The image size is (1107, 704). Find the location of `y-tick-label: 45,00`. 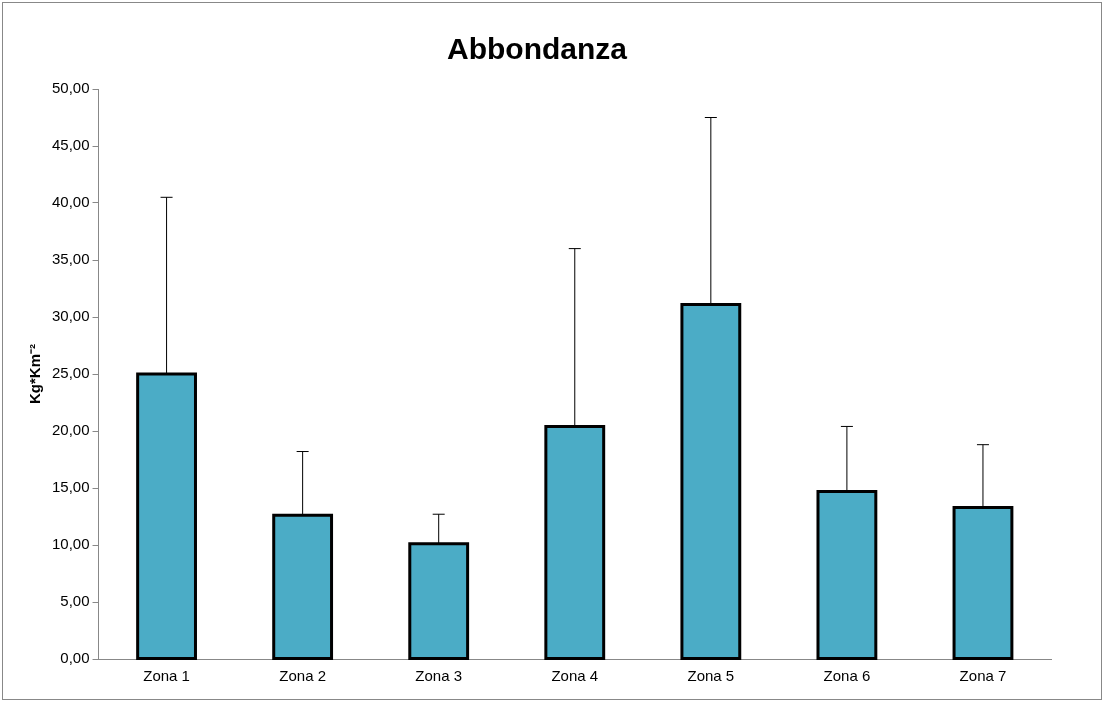

y-tick-label: 45,00 is located at coordinates (70, 145).